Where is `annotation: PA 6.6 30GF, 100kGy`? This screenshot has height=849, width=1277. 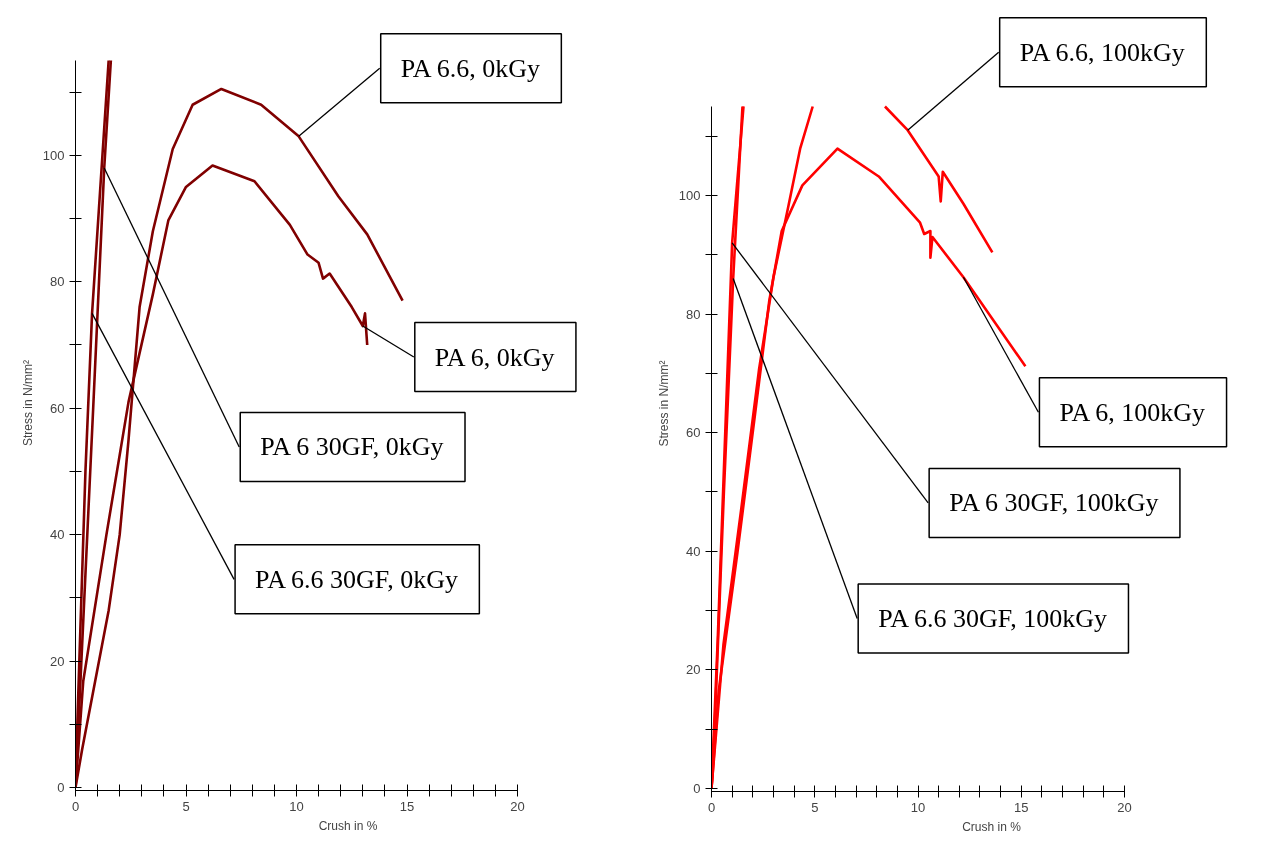
annotation: PA 6.6 30GF, 100kGy is located at coordinates (993, 618).